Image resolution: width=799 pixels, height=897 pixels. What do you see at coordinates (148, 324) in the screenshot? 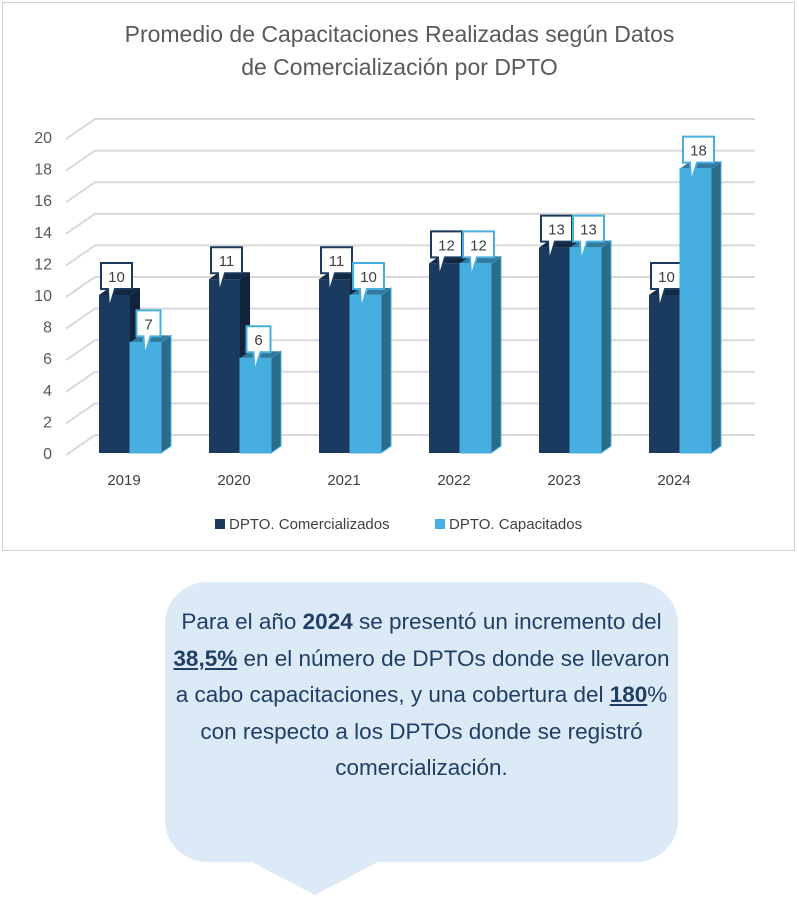
I see `data-label-text: 7` at bounding box center [148, 324].